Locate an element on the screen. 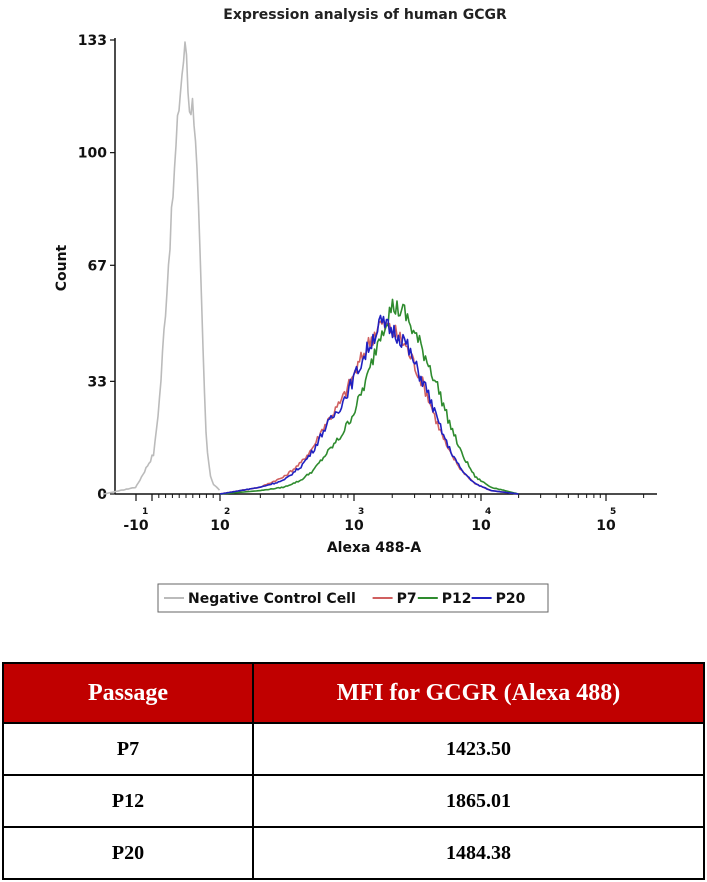 This screenshot has width=707, height=882. x-tick-exponent: 1 is located at coordinates (145, 512).